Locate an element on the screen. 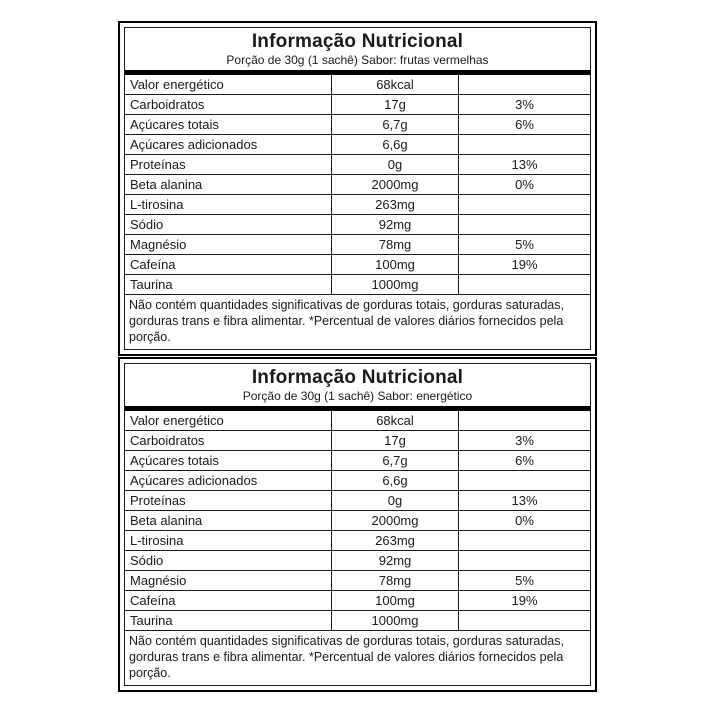  cell-name: Açúcares totais is located at coordinates (228, 124).